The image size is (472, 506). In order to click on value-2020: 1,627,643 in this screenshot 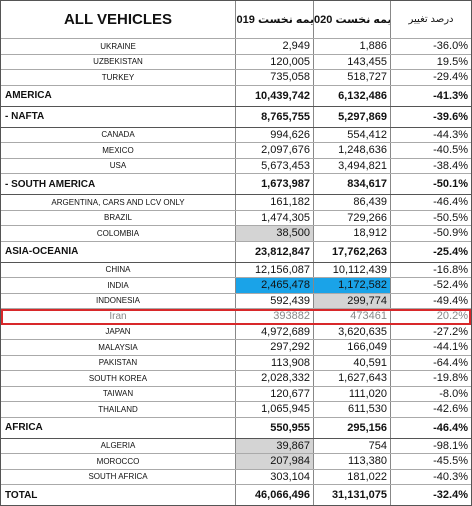, I will do `click(352, 378)`.